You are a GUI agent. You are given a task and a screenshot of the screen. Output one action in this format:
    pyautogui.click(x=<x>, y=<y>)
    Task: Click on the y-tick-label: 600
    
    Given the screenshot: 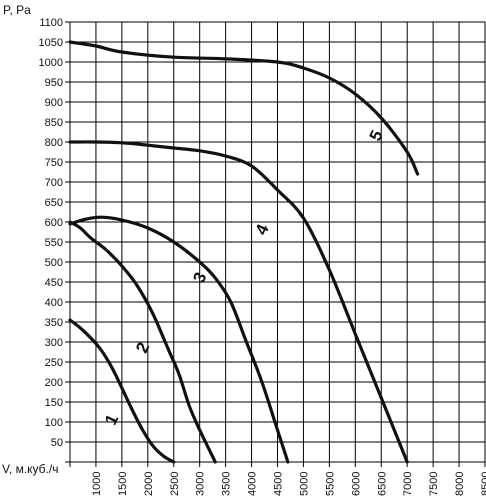 What is the action you would take?
    pyautogui.click(x=54, y=223)
    